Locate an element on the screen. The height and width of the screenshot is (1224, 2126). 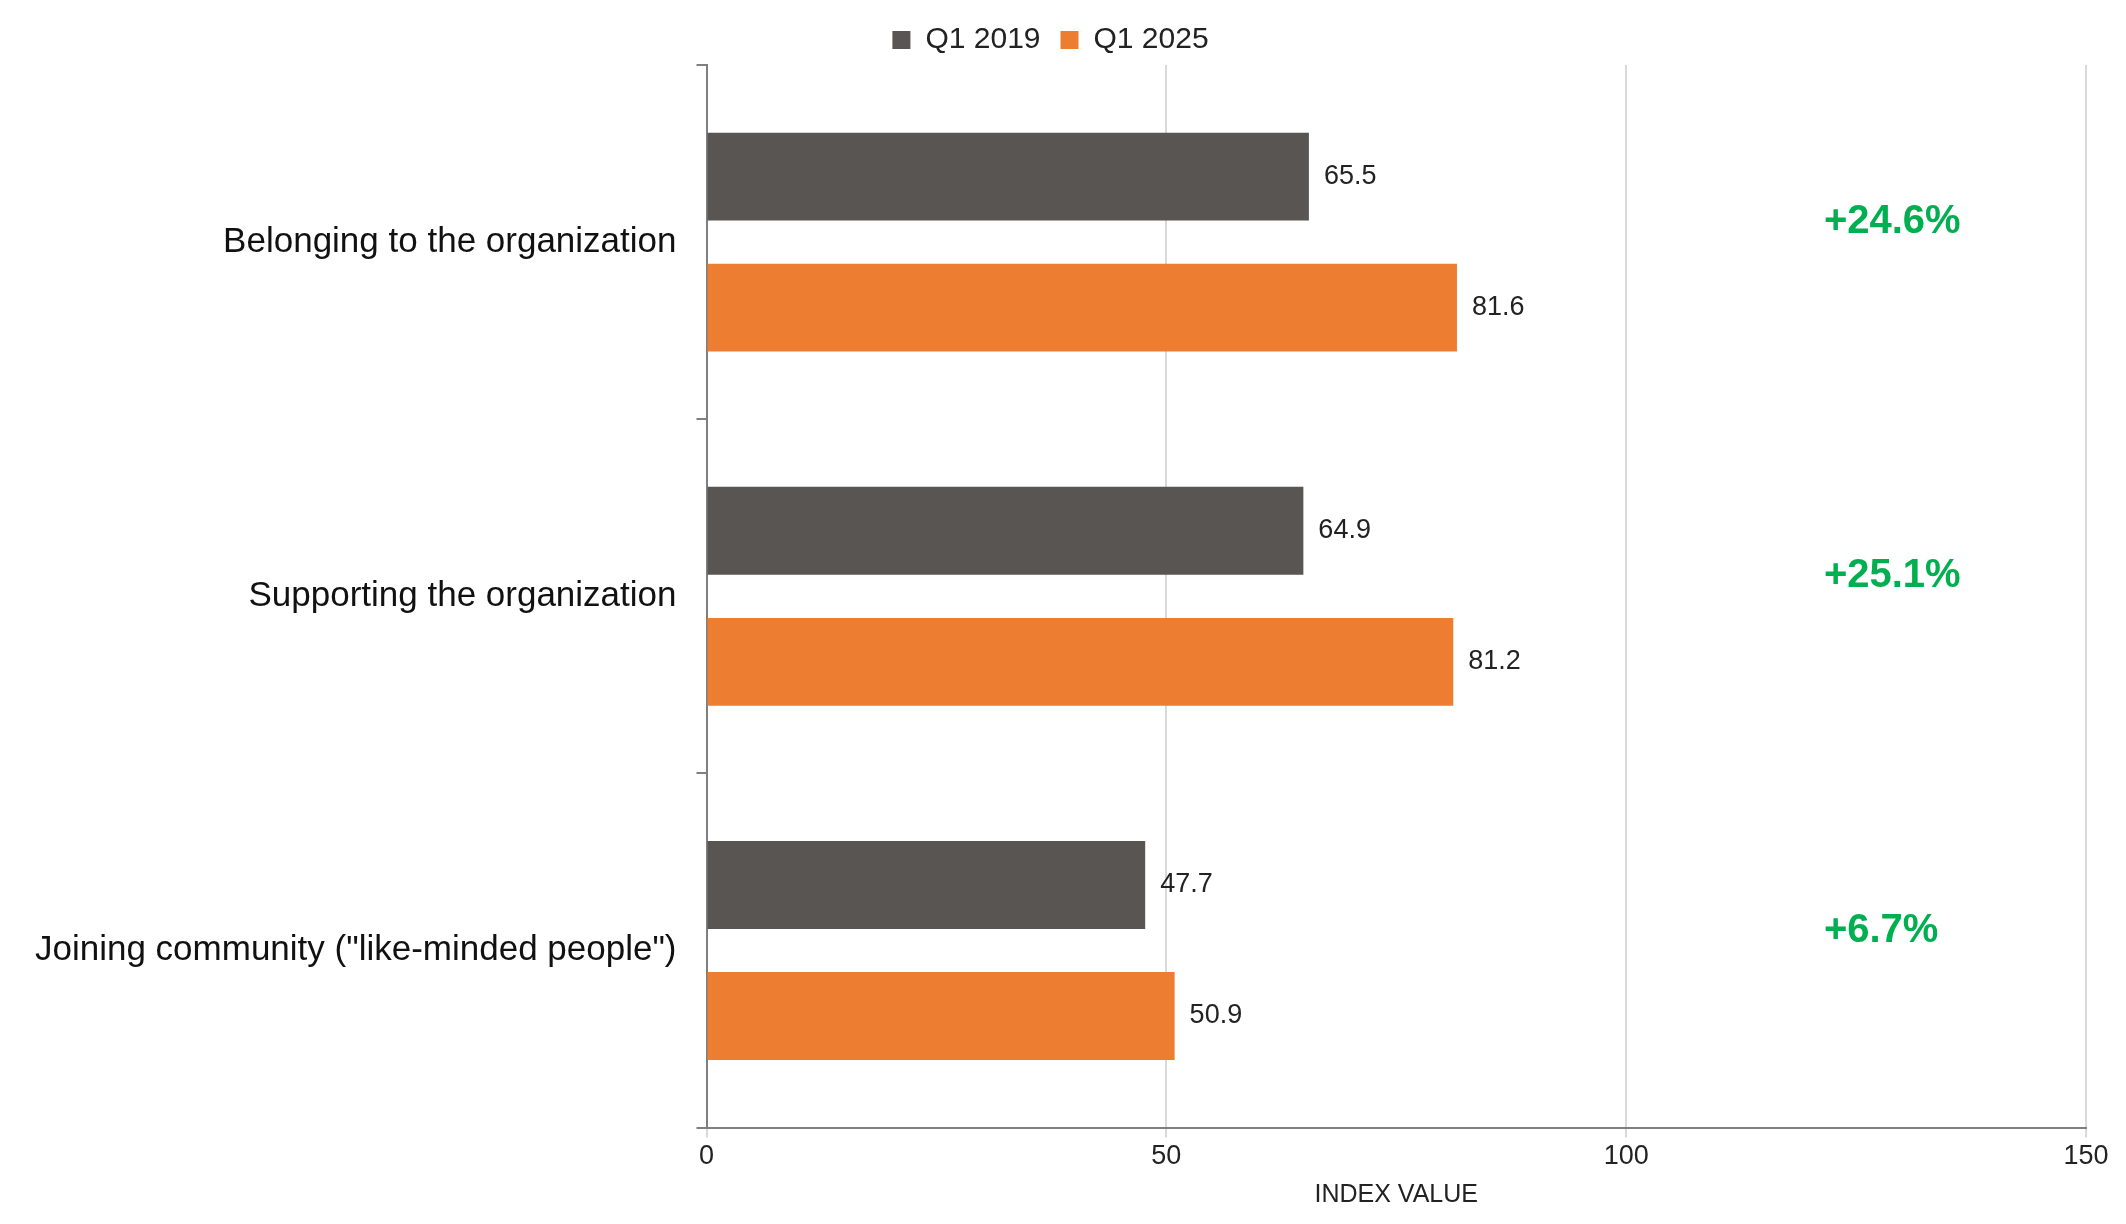
x-tick-label: 100 is located at coordinates (1626, 1155).